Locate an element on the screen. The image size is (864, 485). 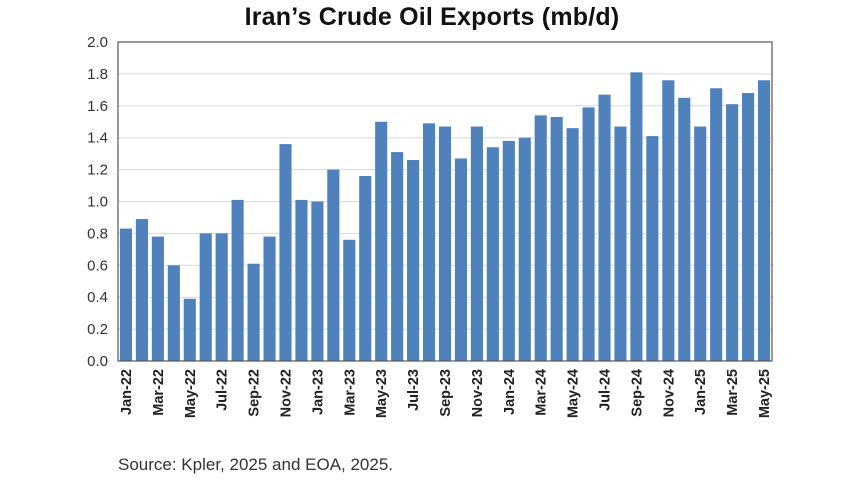
x-tick-label: May-25 is located at coordinates (765, 393).